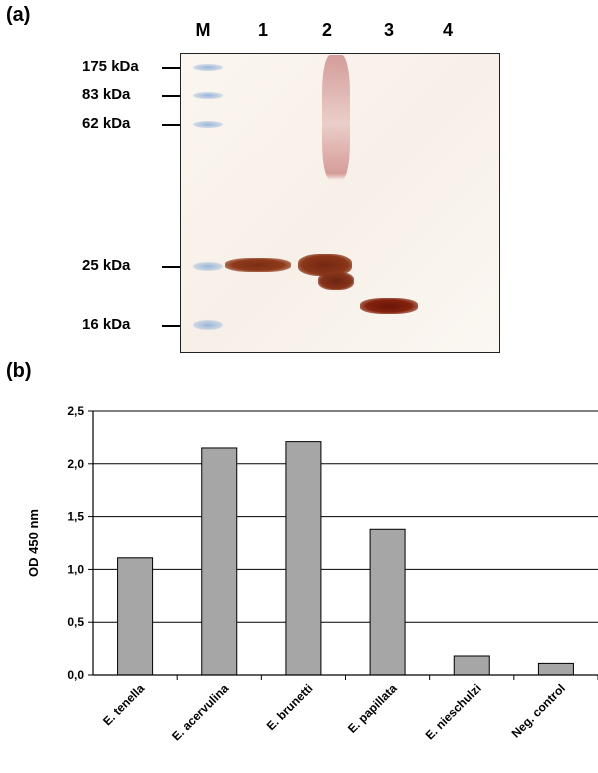 The width and height of the screenshot is (598, 773). Describe the element at coordinates (75, 411) in the screenshot. I see `y-tick-label: 2,5` at that location.